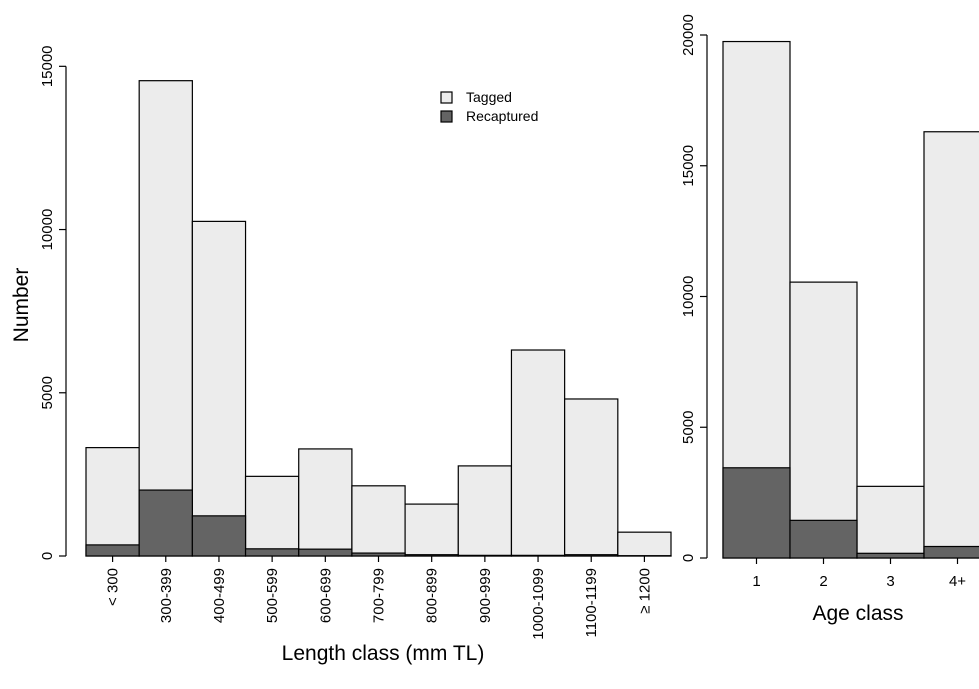  I want to click on x-axis-title: Length class (mm TL), so click(383, 653).